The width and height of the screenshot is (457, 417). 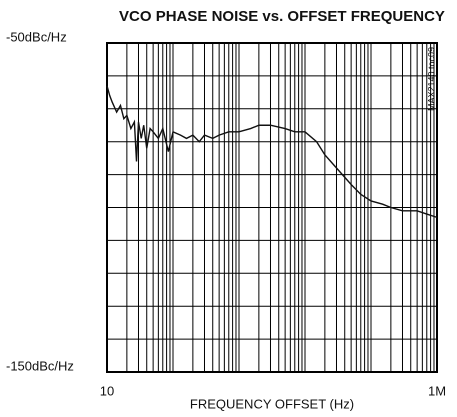 I want to click on x-axis-label: FREQUENCY OFFSET (Hz), so click(x=272, y=403).